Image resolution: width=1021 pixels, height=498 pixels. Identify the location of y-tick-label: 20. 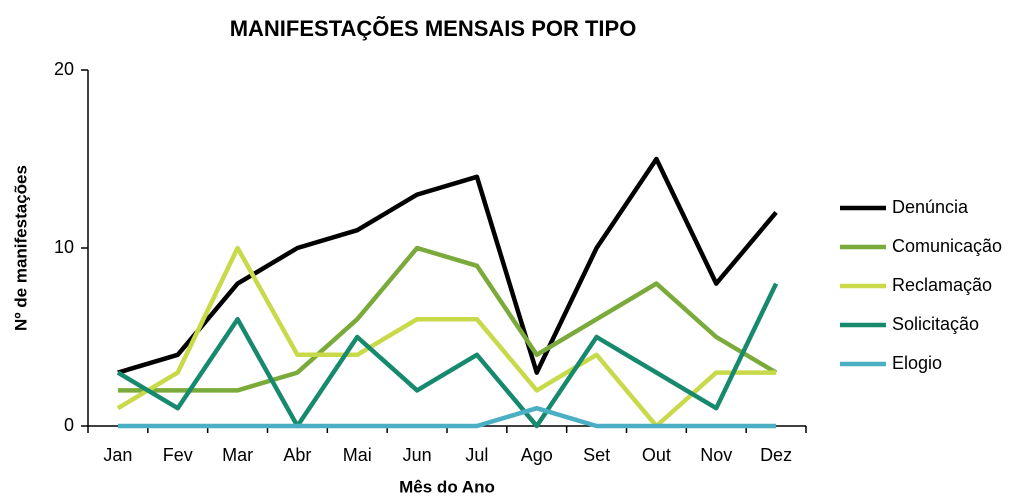
(64, 69).